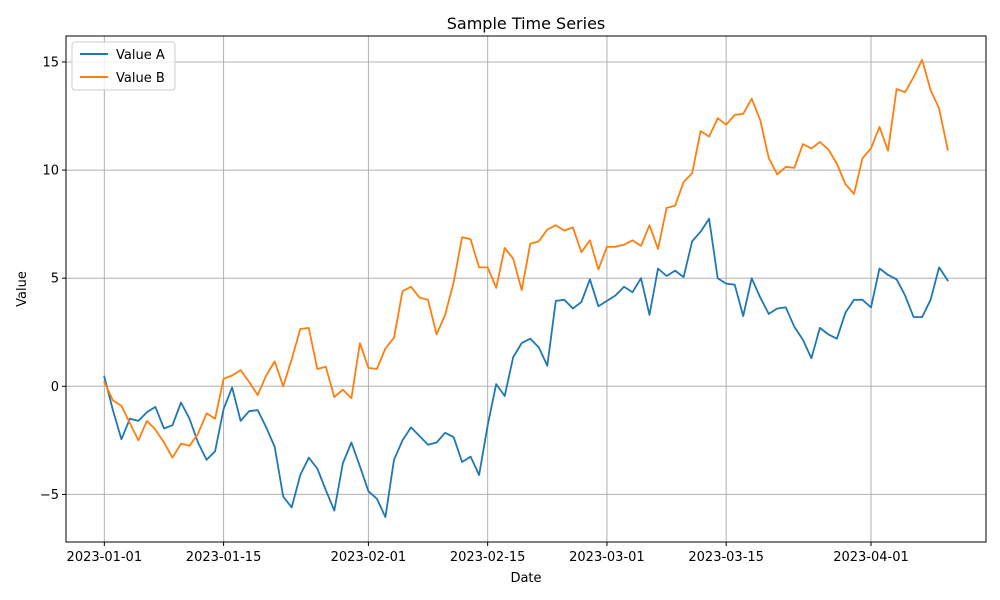 Image resolution: width=1000 pixels, height=600 pixels. I want to click on x-tick-label: 2023-03-01, so click(607, 557).